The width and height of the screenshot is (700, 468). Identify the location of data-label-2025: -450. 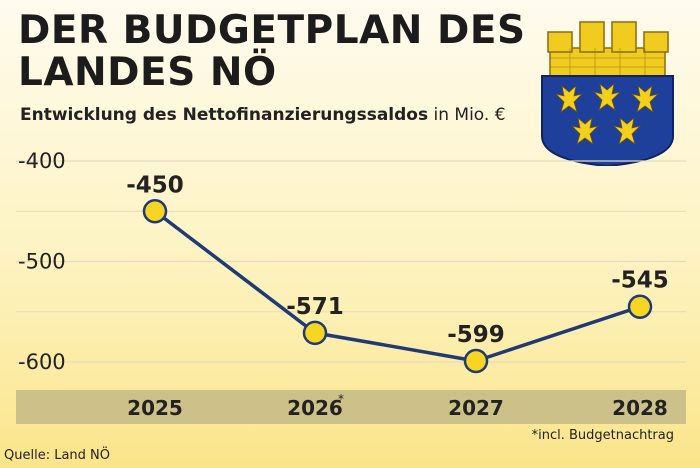
(155, 185).